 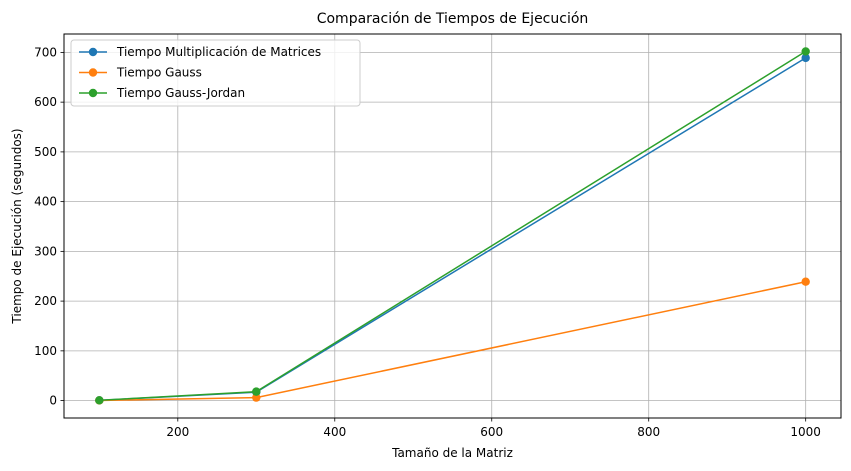 I want to click on x-tick-label: 200, so click(x=177, y=432).